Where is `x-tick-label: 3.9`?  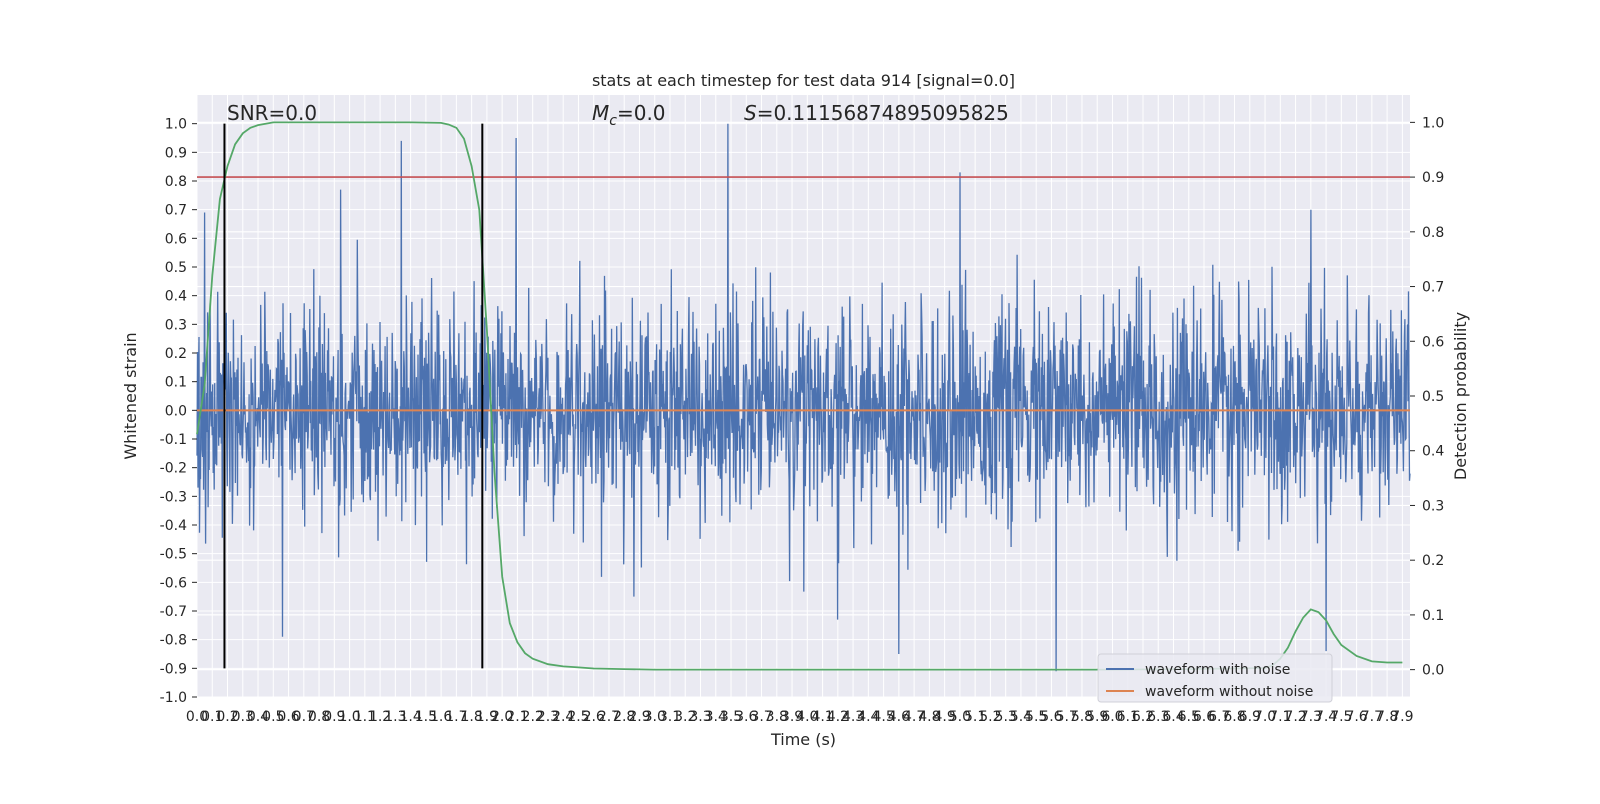
x-tick-label: 3.9 is located at coordinates (792, 717).